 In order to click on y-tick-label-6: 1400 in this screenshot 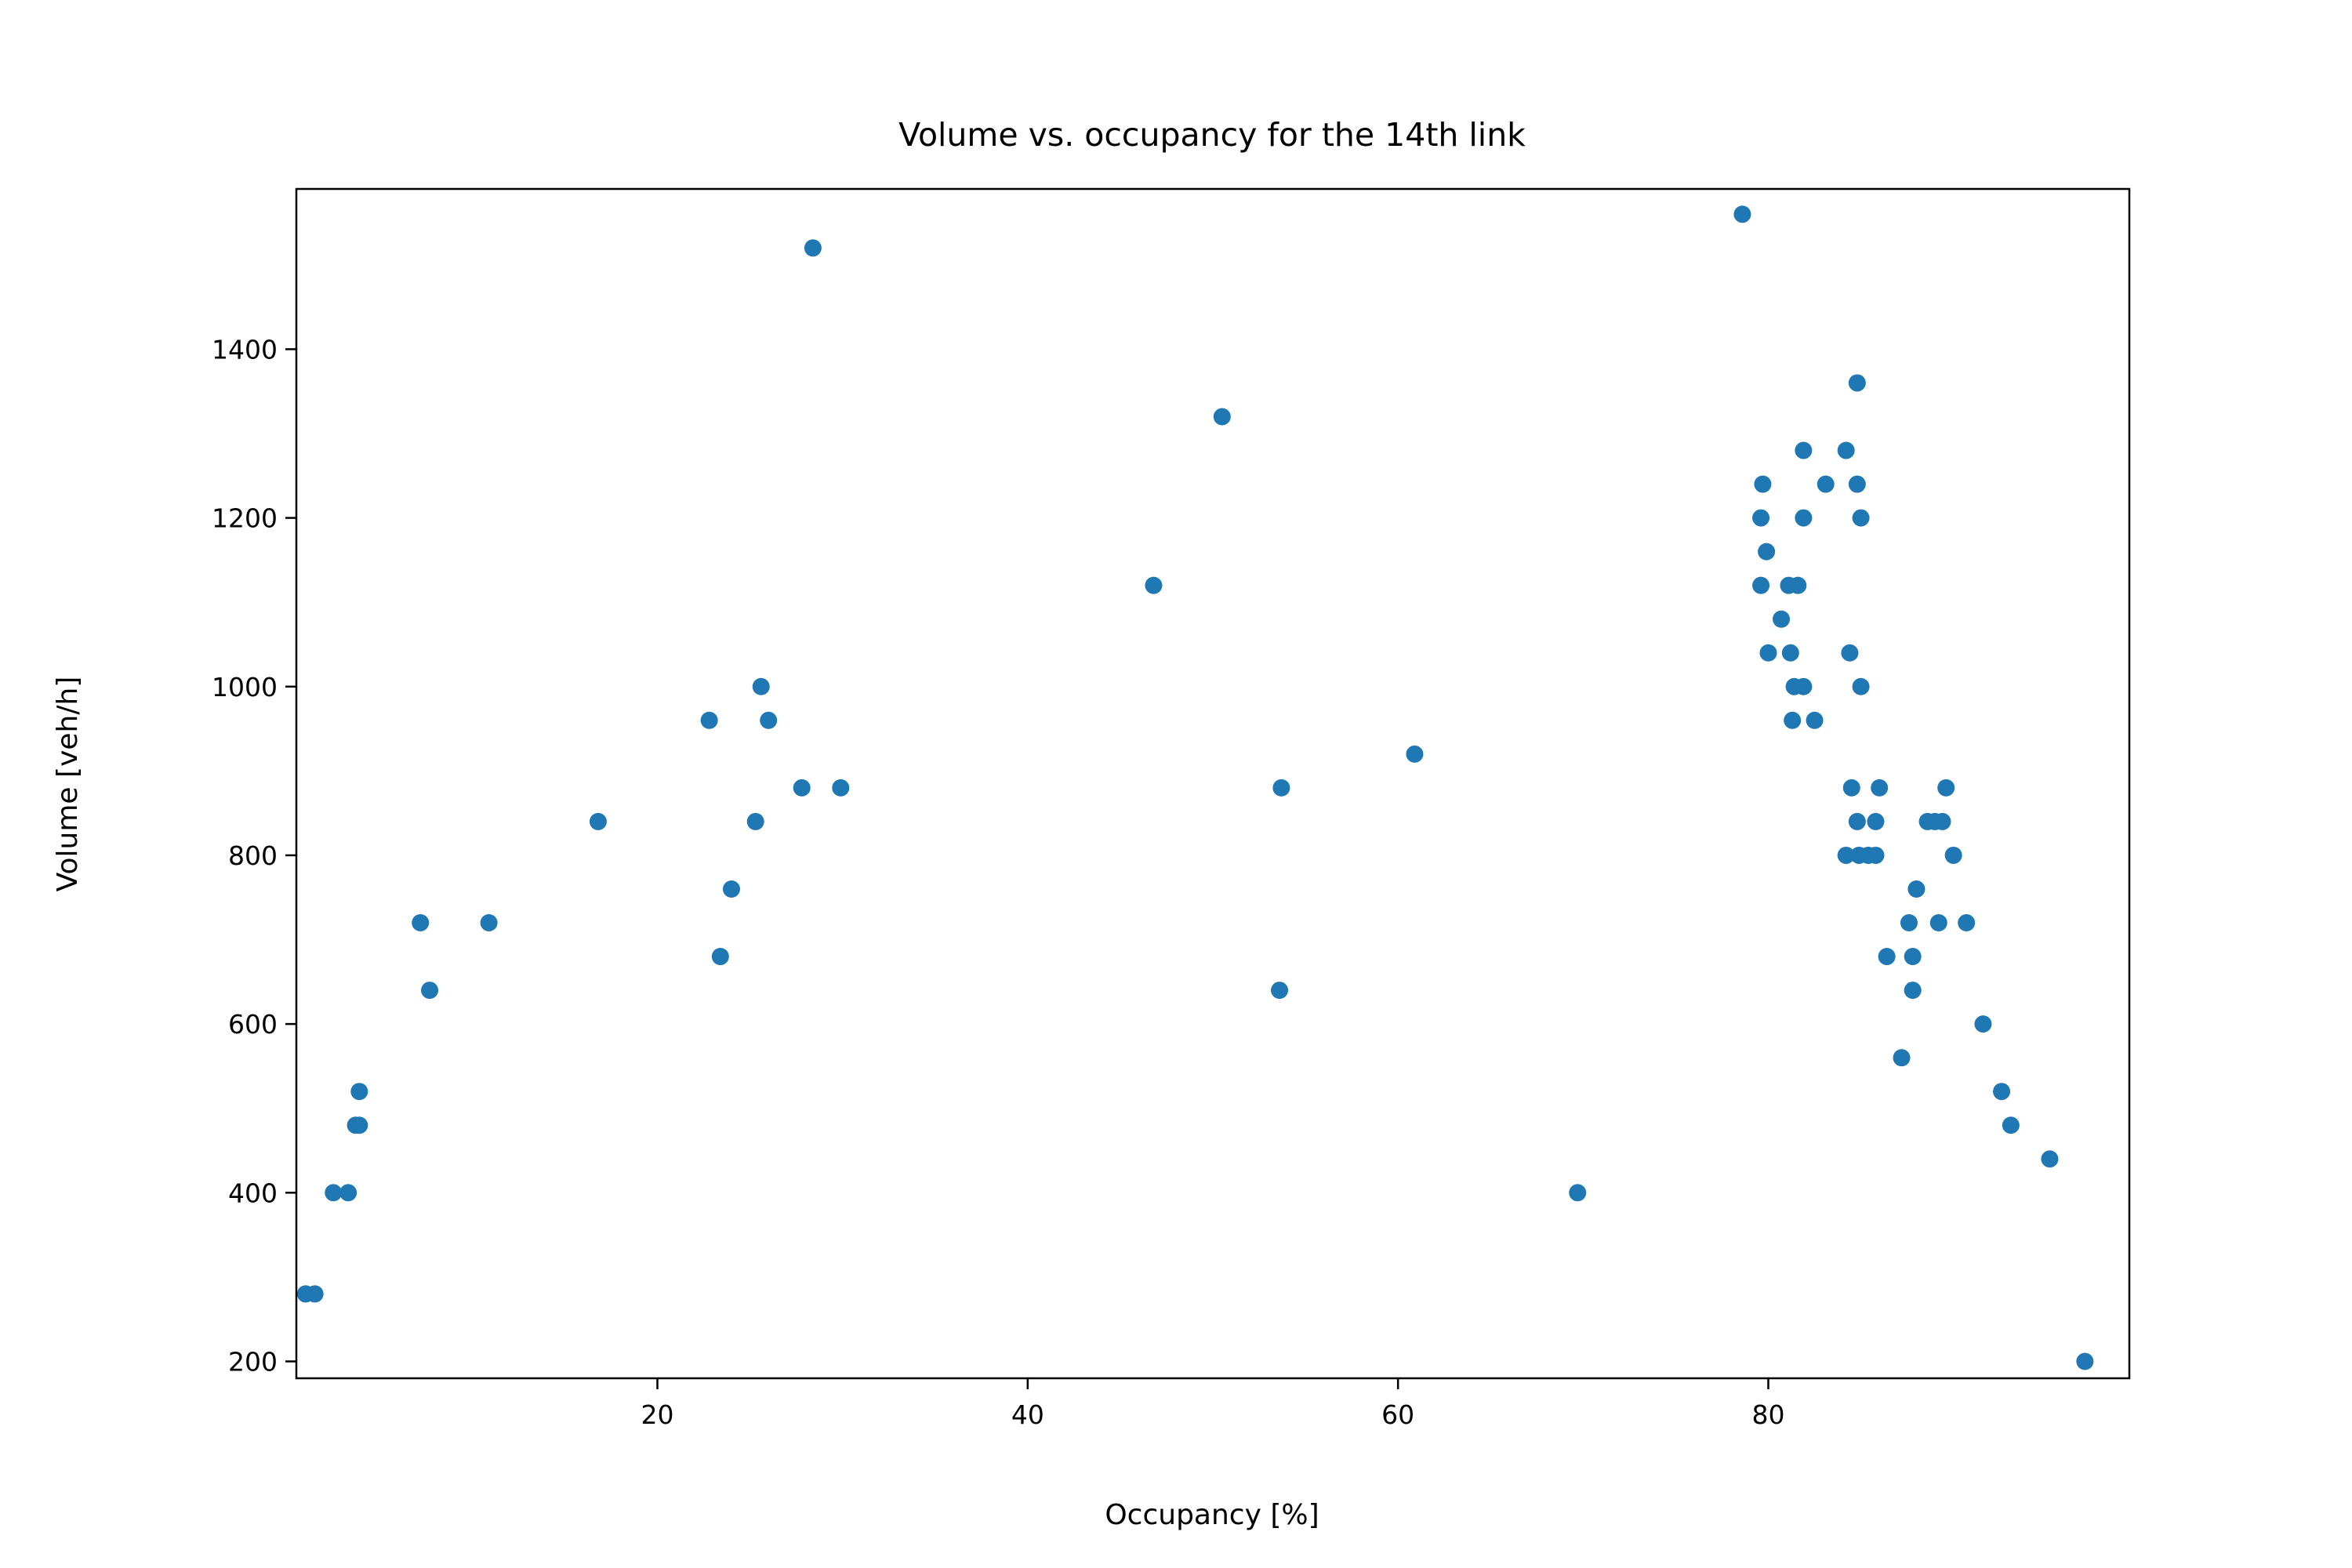, I will do `click(245, 349)`.